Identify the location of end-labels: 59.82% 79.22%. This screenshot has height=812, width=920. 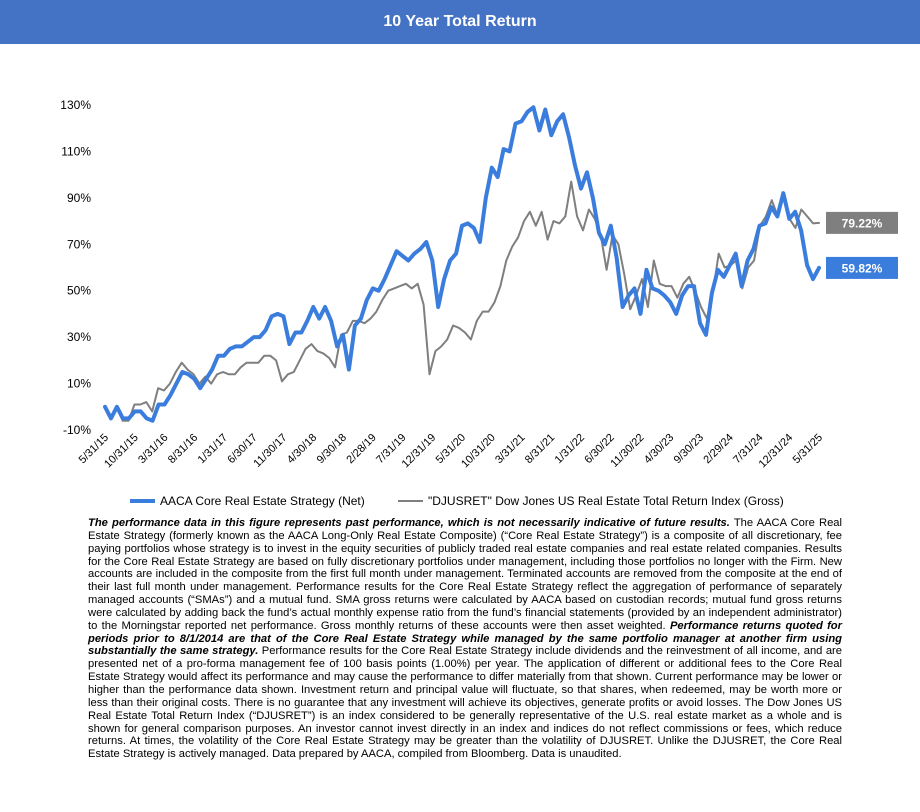
(862, 245).